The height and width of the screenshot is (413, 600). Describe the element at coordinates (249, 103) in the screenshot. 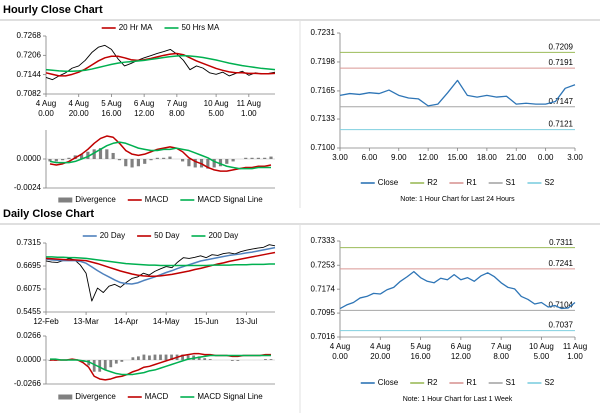

I see `x-tick-label: 11 Aug` at that location.